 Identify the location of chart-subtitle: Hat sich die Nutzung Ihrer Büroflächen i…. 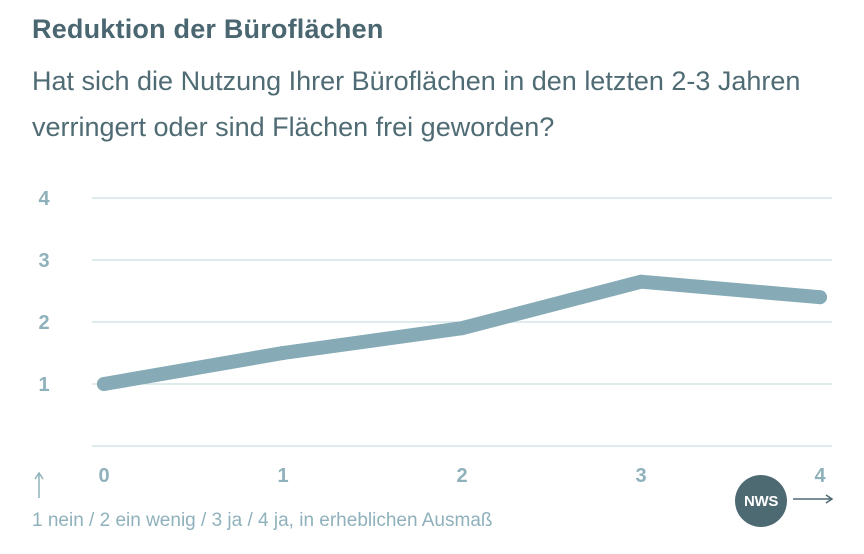
(416, 104).